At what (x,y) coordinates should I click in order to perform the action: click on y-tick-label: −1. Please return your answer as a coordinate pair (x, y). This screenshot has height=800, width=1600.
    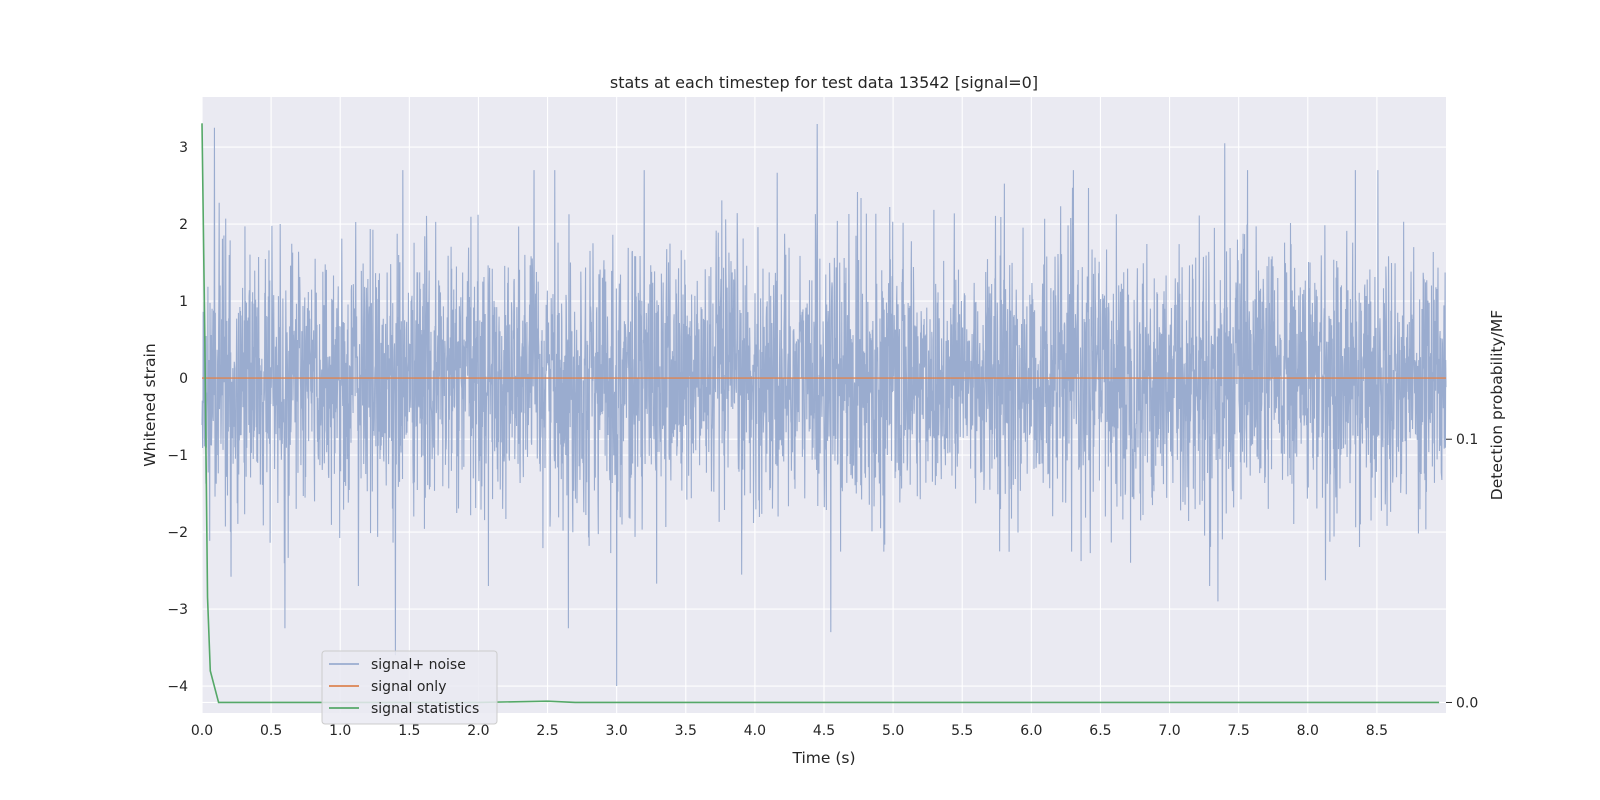
    Looking at the image, I should click on (177, 456).